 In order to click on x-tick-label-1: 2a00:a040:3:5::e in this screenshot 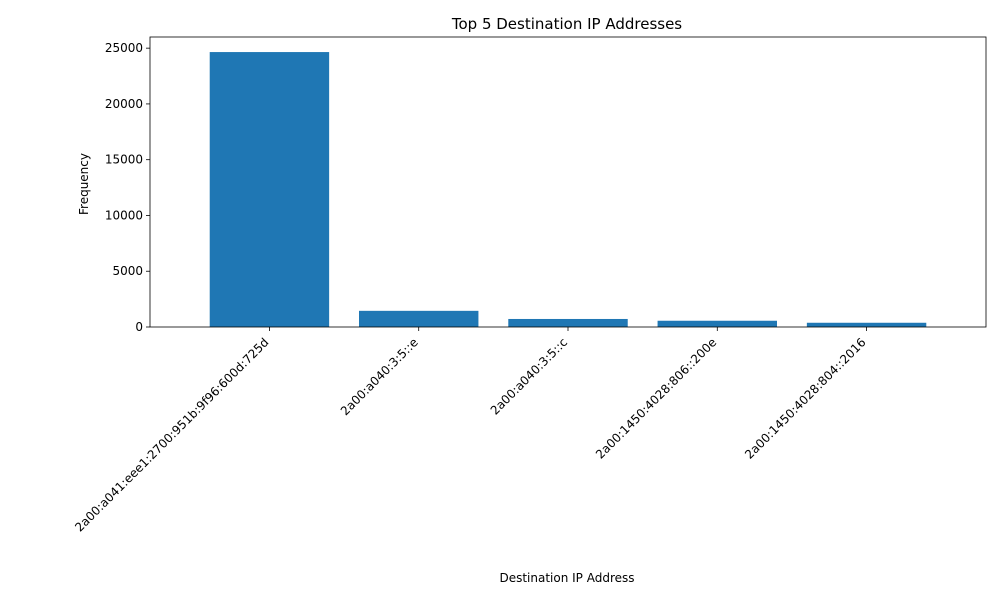, I will do `click(379, 376)`.